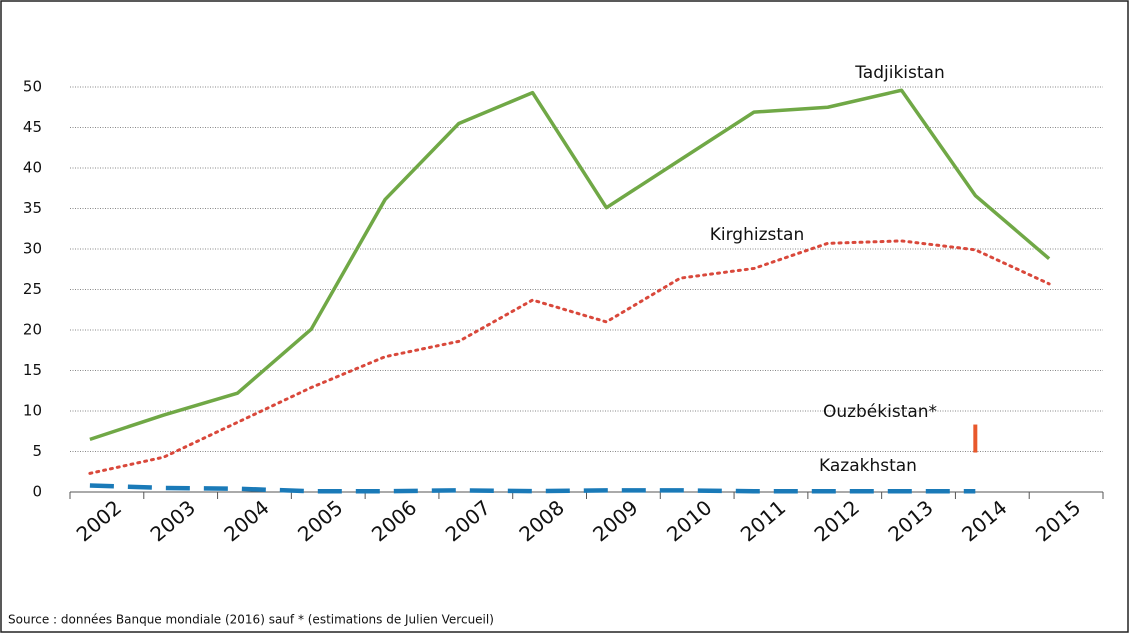 This screenshot has height=640, width=1130. What do you see at coordinates (532, 488) in the screenshot?
I see `series-line` at bounding box center [532, 488].